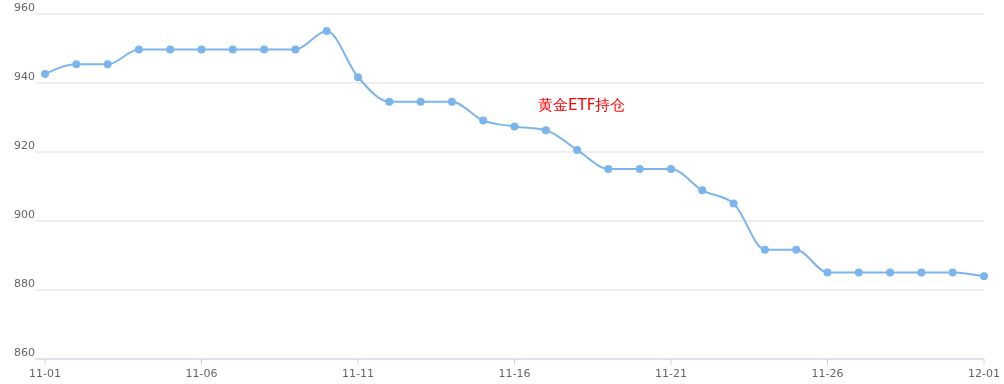 The image size is (1004, 384). I want to click on y-tick-label: 960, so click(24, 7).